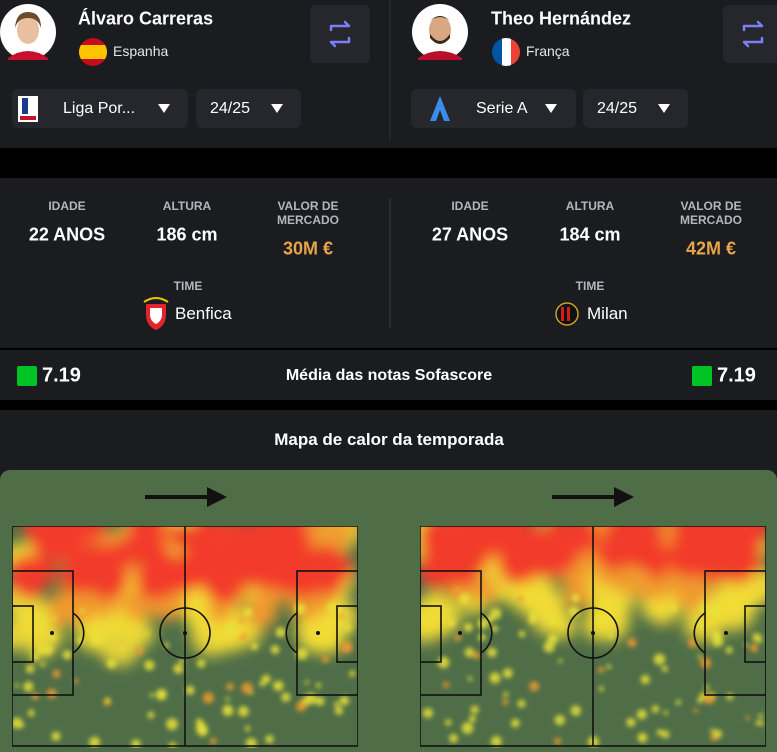 This screenshot has height=752, width=777. What do you see at coordinates (308, 248) in the screenshot?
I see `market-value: 30M €` at bounding box center [308, 248].